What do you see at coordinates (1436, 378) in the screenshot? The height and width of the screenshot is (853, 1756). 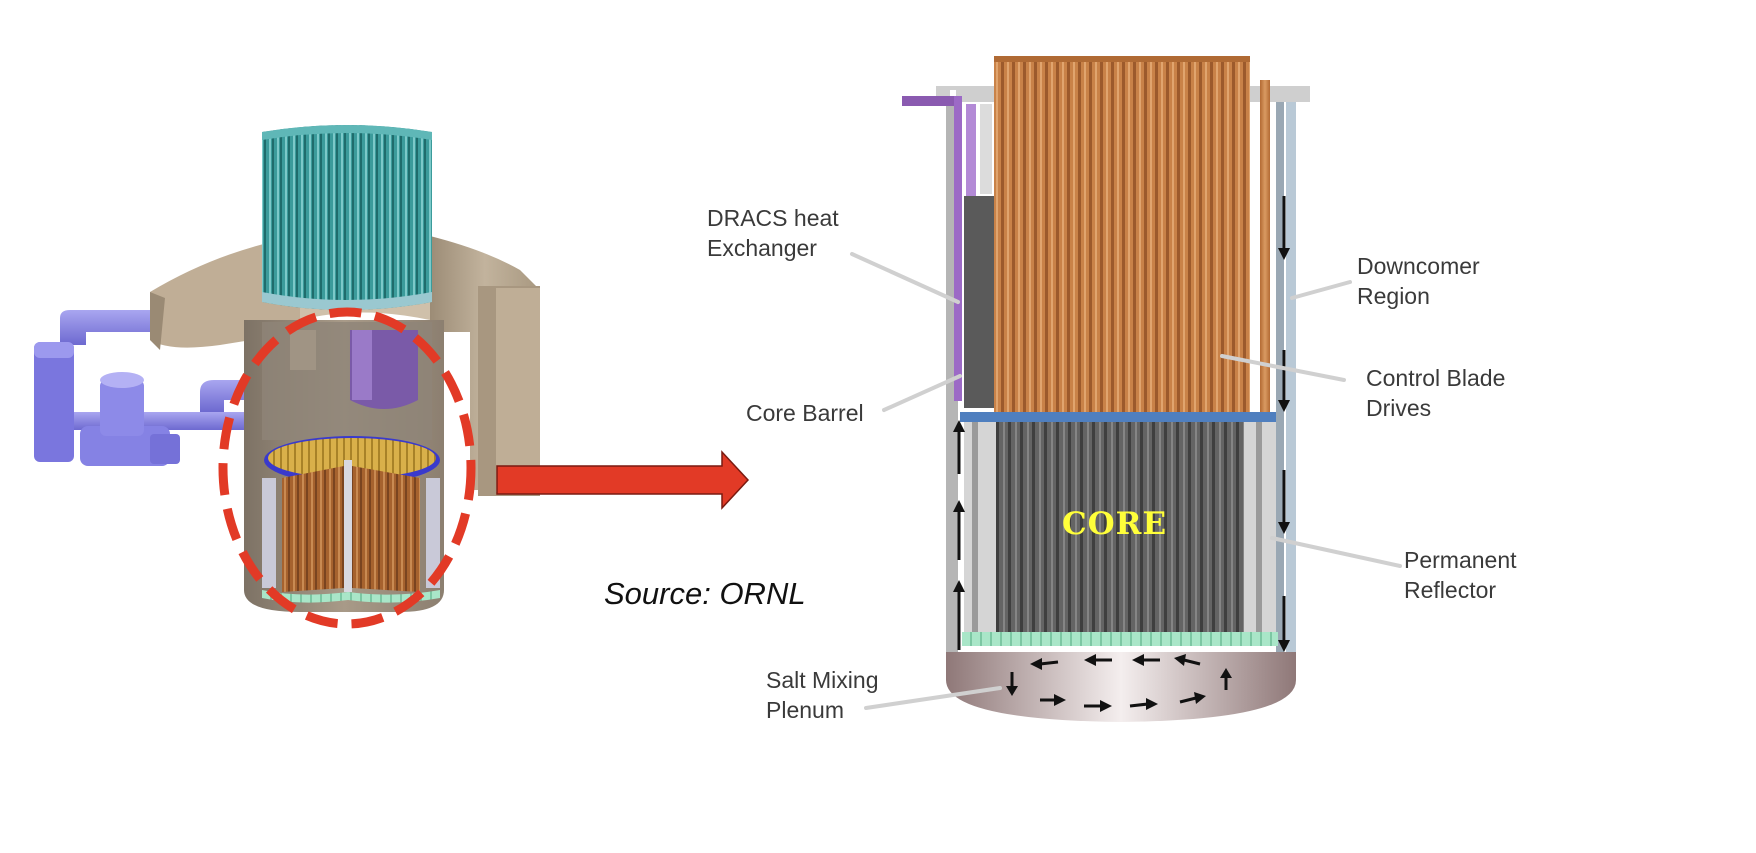 I see `control-blade-line-1: Control Blade` at bounding box center [1436, 378].